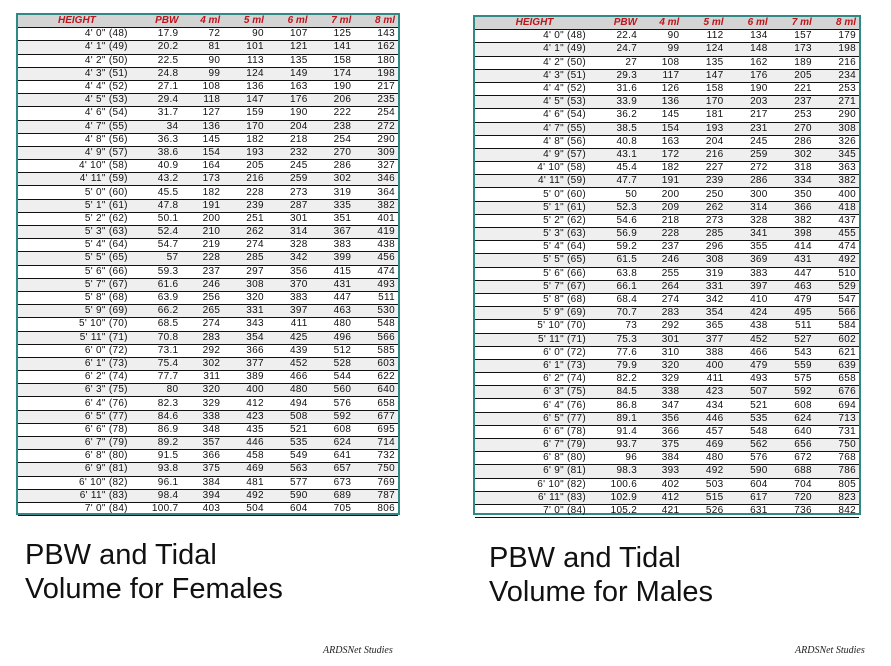 This screenshot has height=666, width=891. What do you see at coordinates (77, 430) in the screenshot?
I see `cell-height: 6' 6" (78)` at bounding box center [77, 430].